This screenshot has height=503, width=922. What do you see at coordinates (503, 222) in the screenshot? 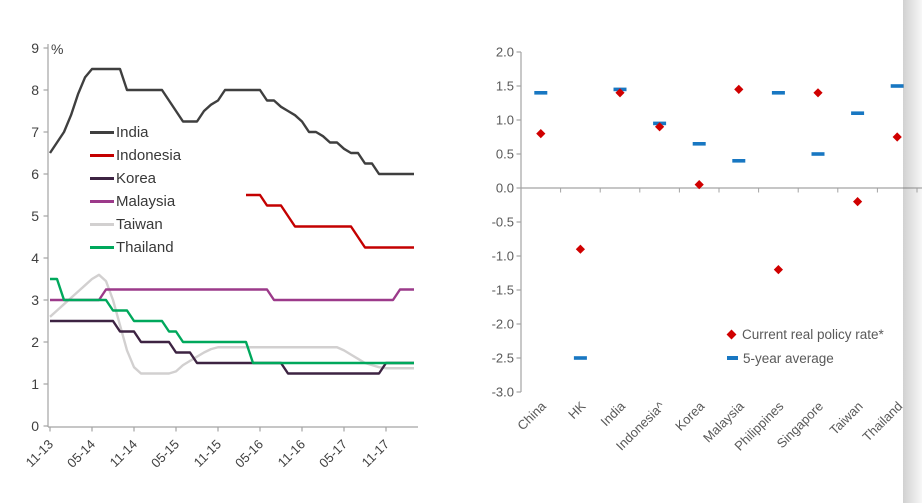
I see `y-tick-label: -0.5` at bounding box center [503, 222].